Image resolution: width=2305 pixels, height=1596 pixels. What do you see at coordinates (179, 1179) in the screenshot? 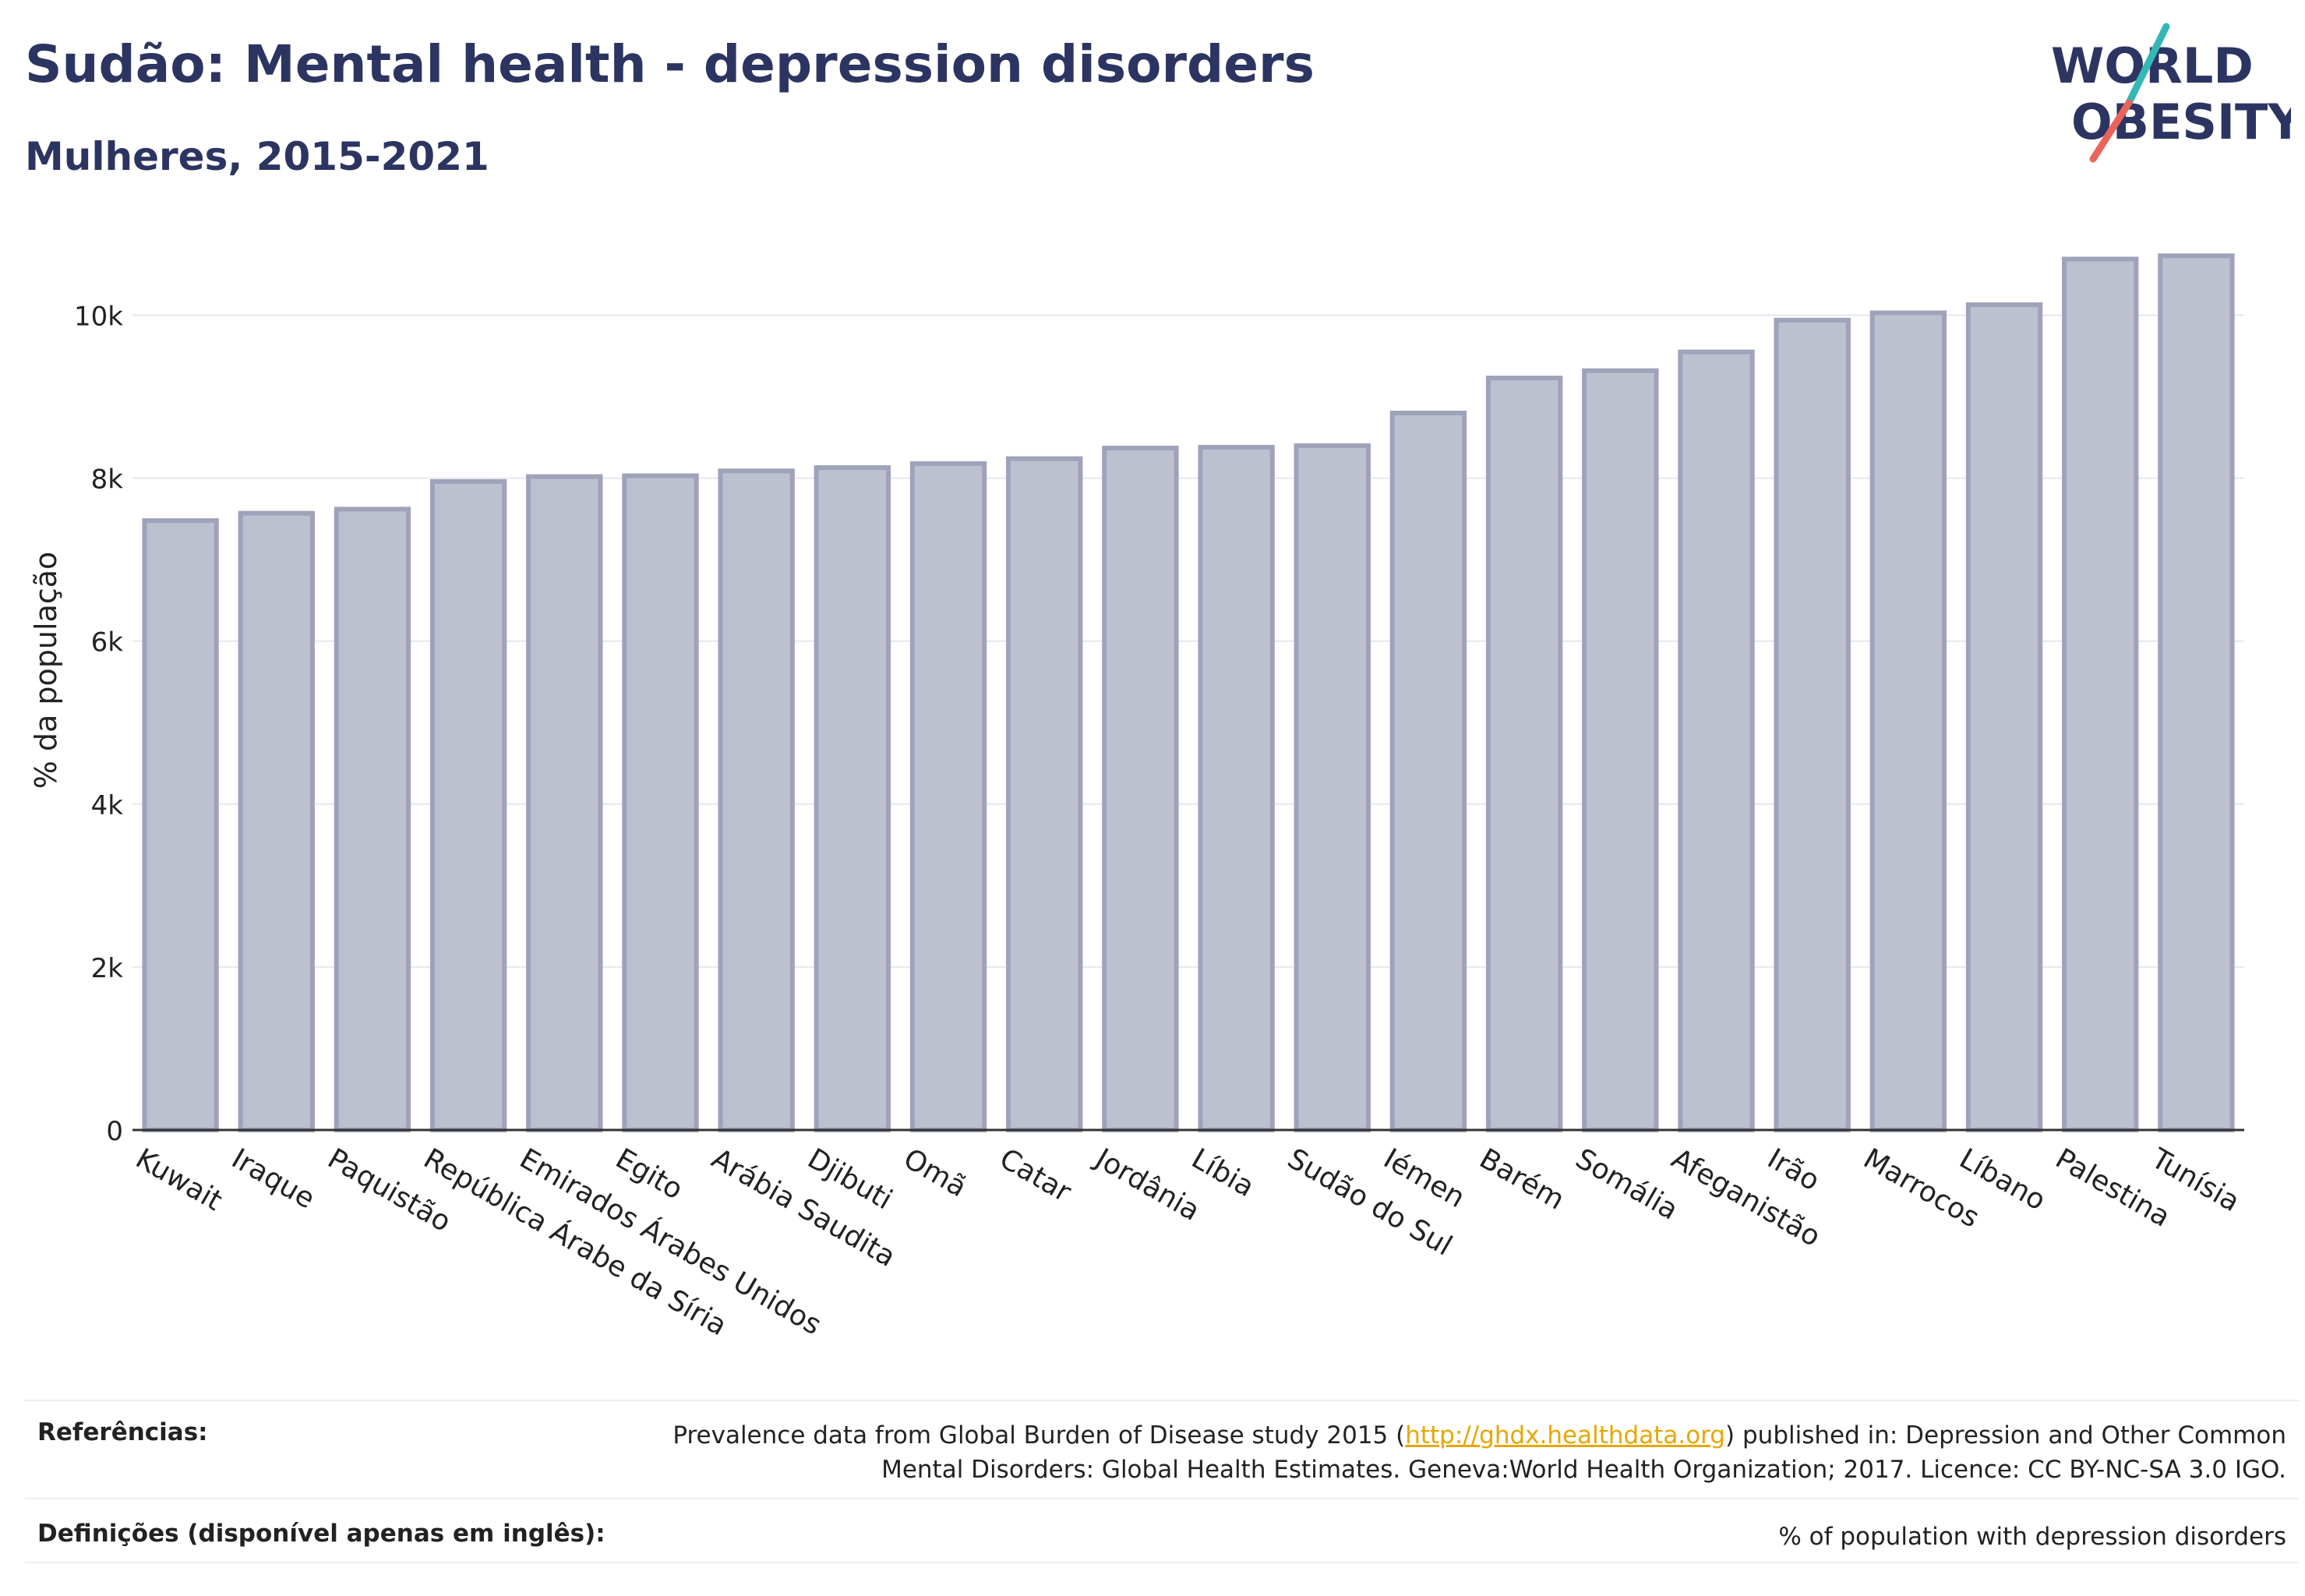
I see `x-tick-label: Kuwait` at bounding box center [179, 1179].